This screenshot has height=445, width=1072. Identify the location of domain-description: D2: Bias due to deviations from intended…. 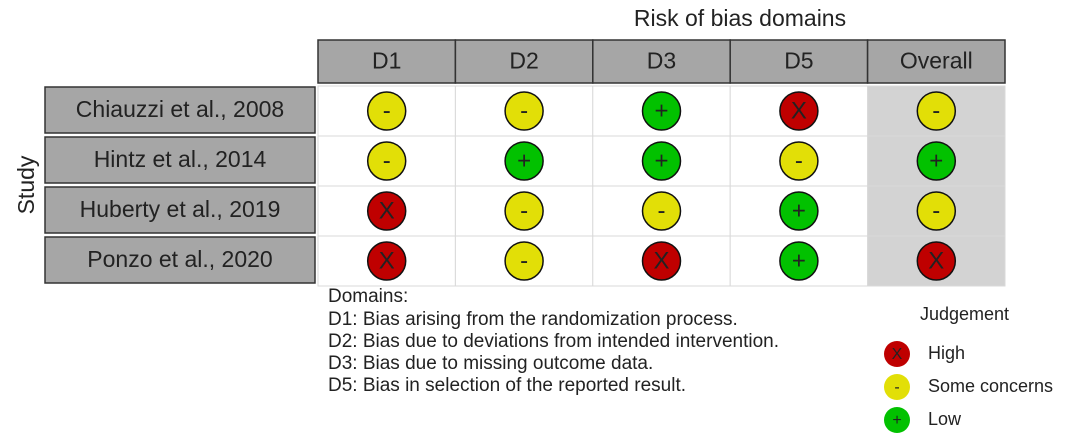
(553, 341).